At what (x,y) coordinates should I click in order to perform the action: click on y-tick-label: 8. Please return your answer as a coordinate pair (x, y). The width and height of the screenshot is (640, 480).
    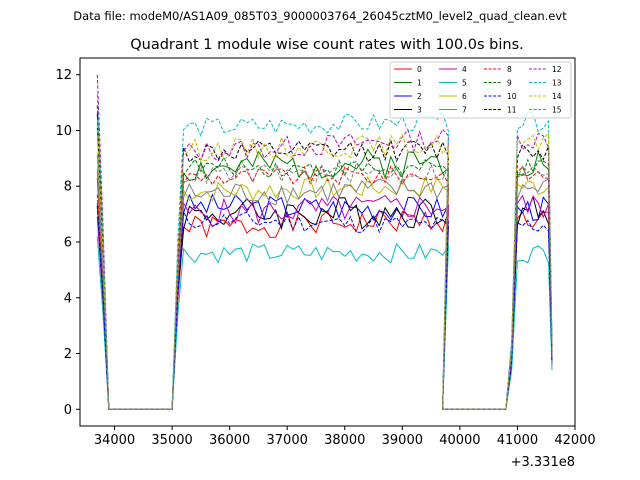
    Looking at the image, I should click on (68, 187).